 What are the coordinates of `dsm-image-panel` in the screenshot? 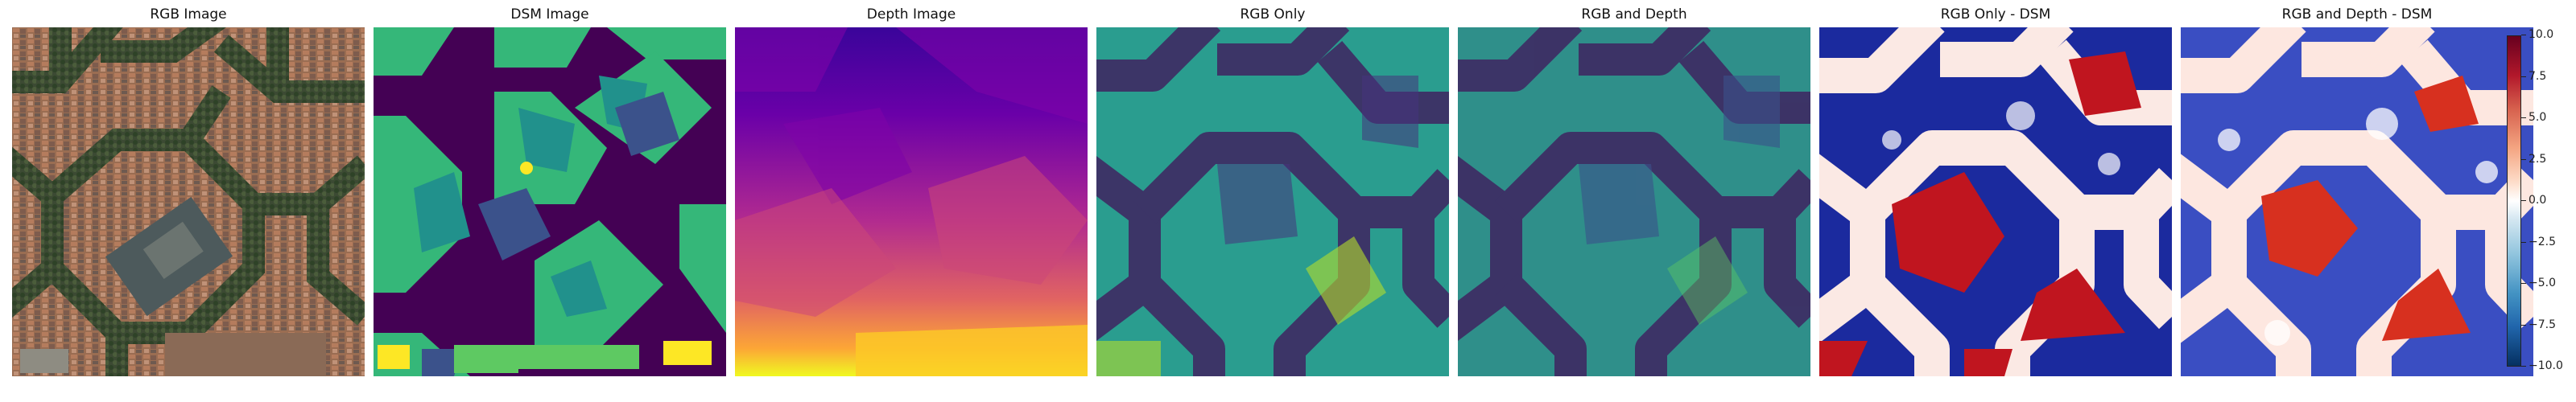 It's located at (550, 201).